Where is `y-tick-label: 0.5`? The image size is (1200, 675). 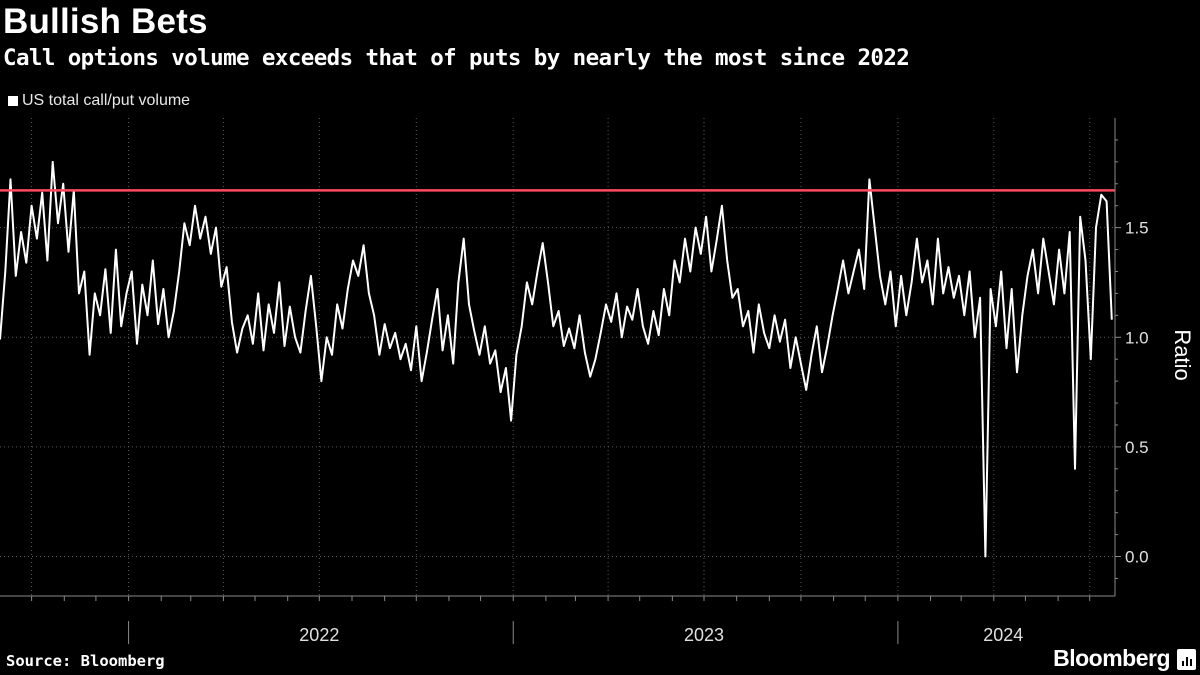
y-tick-label: 0.5 is located at coordinates (1137, 447).